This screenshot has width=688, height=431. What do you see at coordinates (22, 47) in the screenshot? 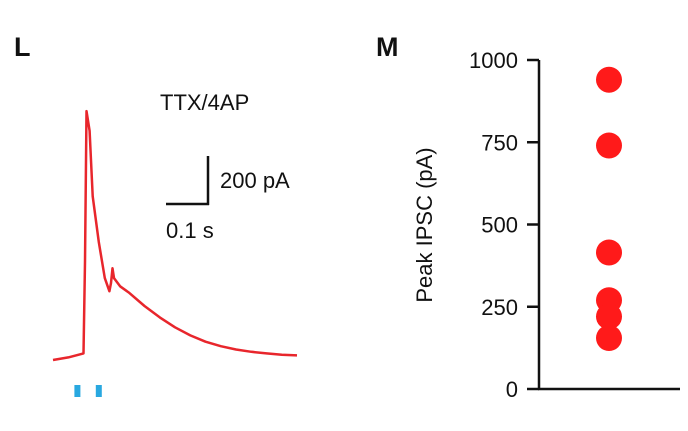
I see `panel-letter-l: L` at bounding box center [22, 47].